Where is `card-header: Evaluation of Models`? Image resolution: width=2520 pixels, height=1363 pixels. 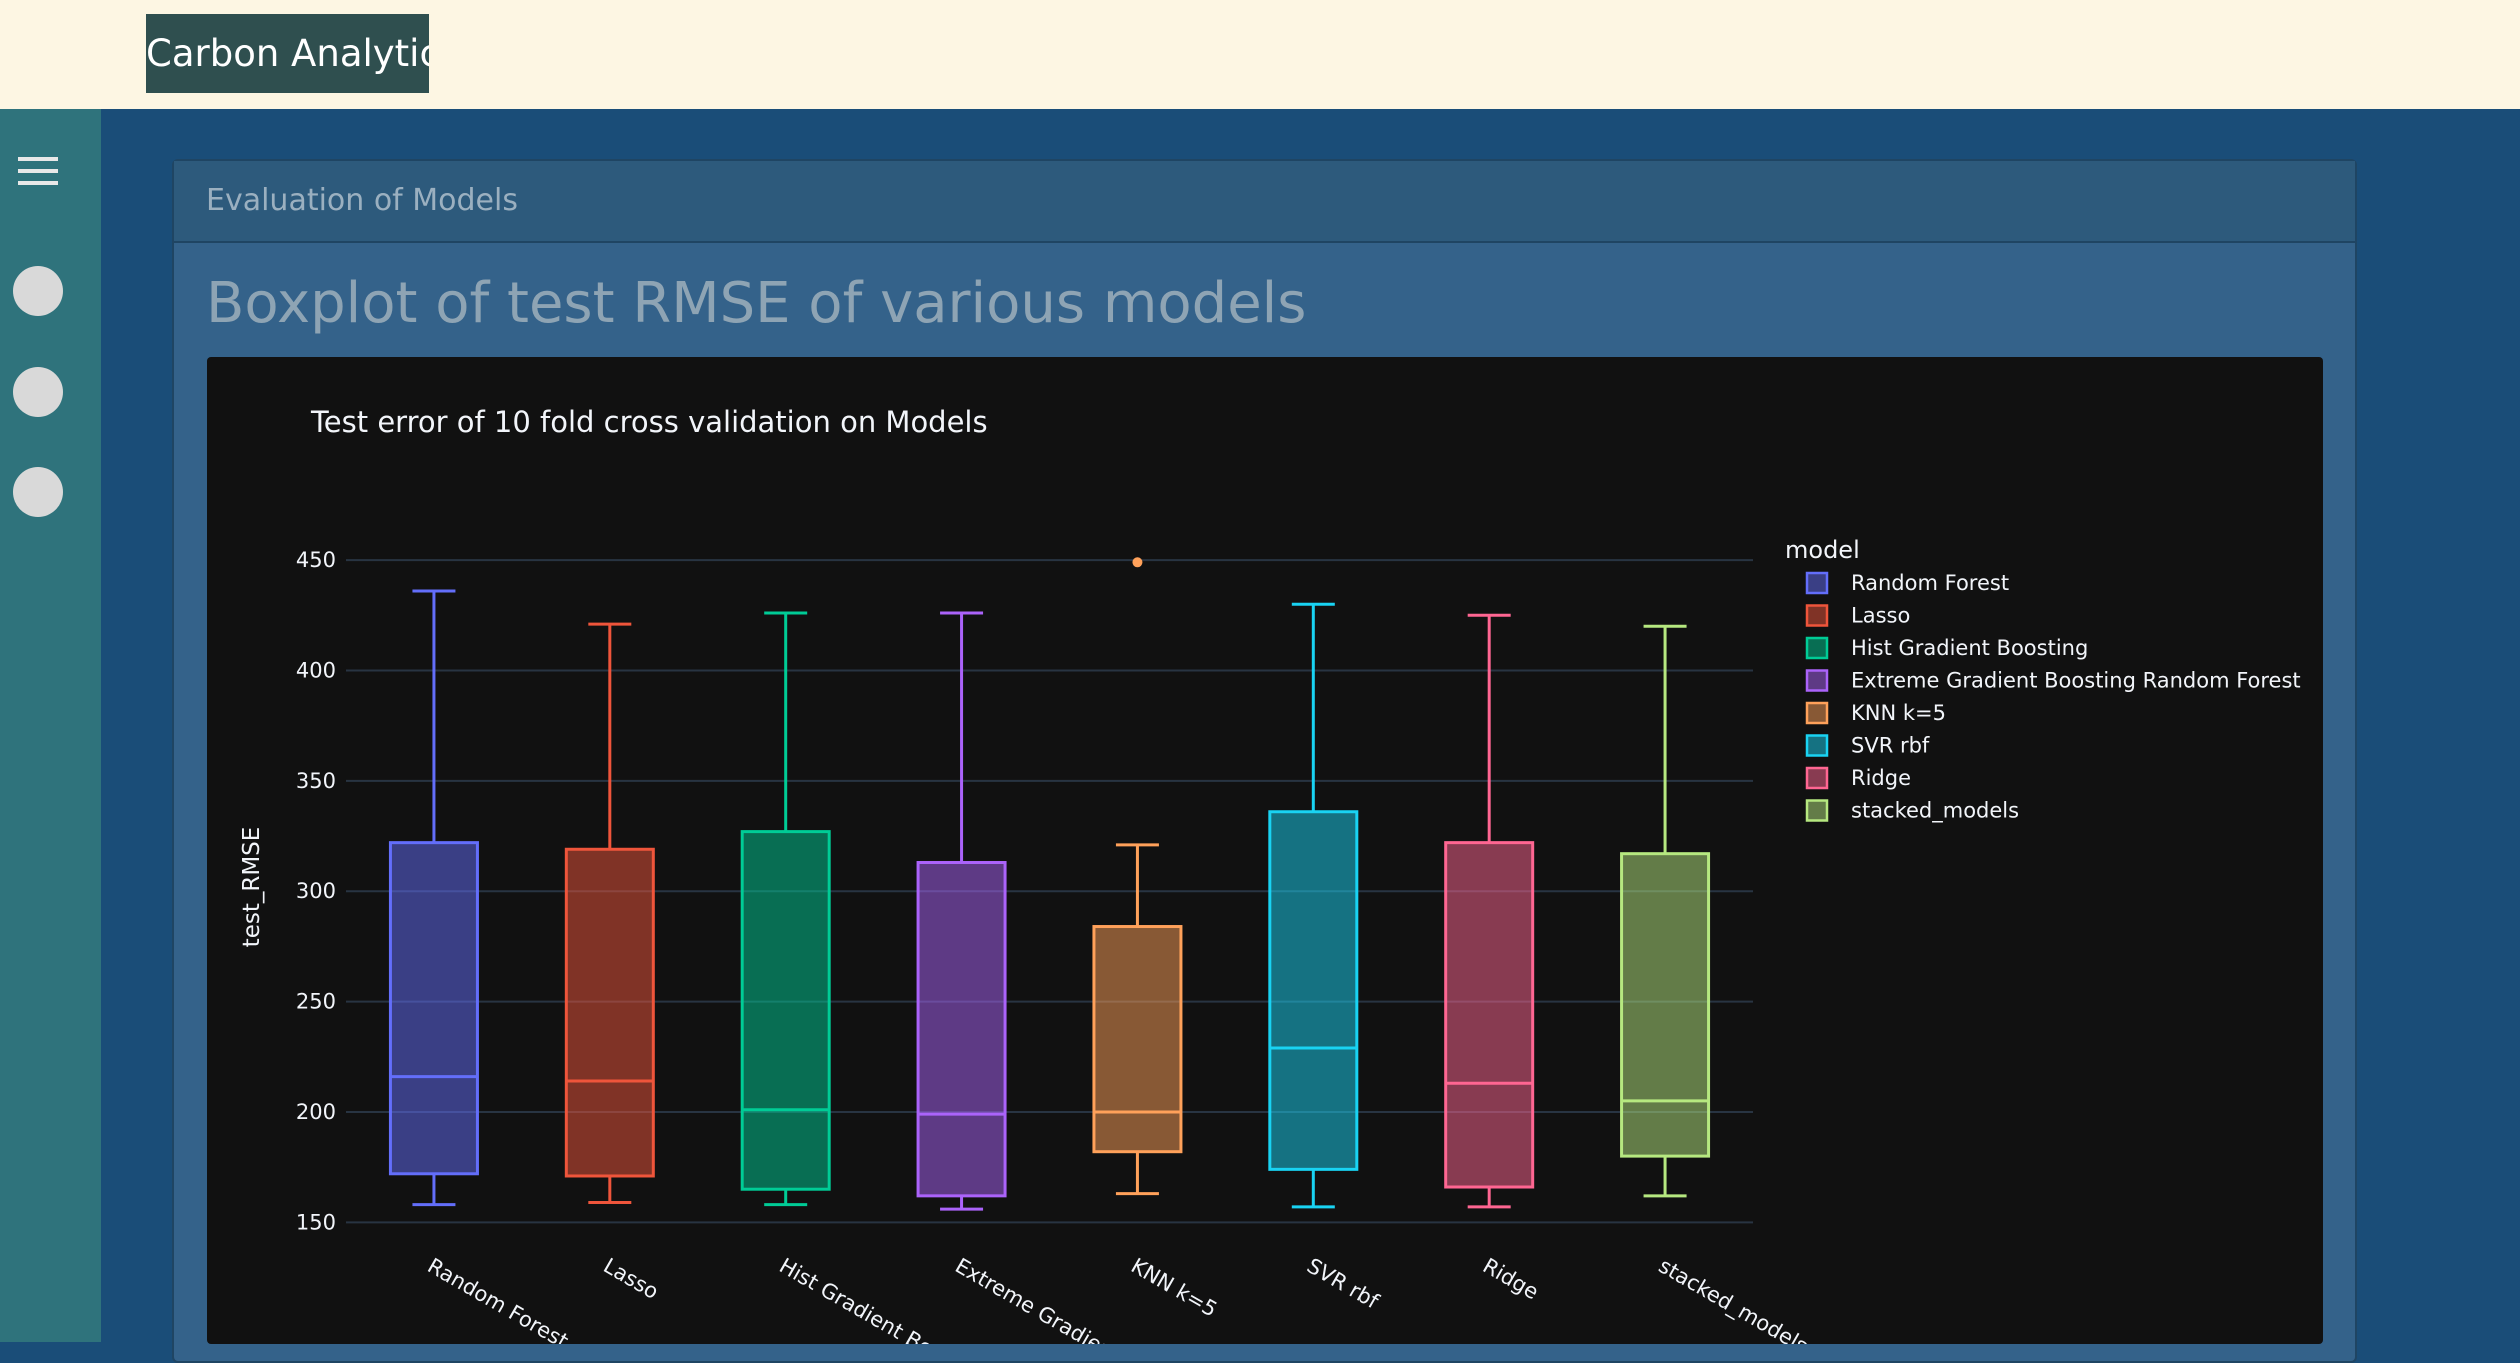
card-header: Evaluation of Models is located at coordinates (1264, 202).